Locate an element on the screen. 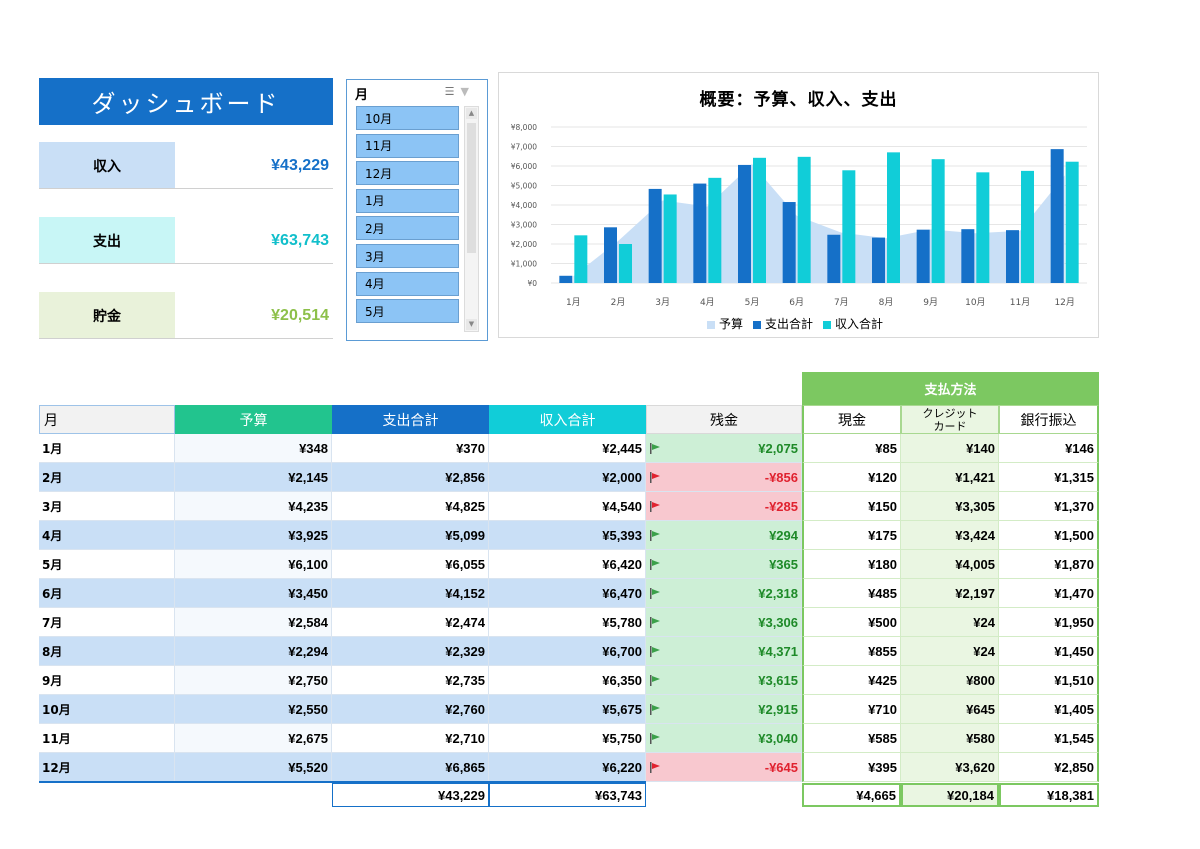 This screenshot has width=1200, height=849. slicer-item: 4月 is located at coordinates (407, 283).